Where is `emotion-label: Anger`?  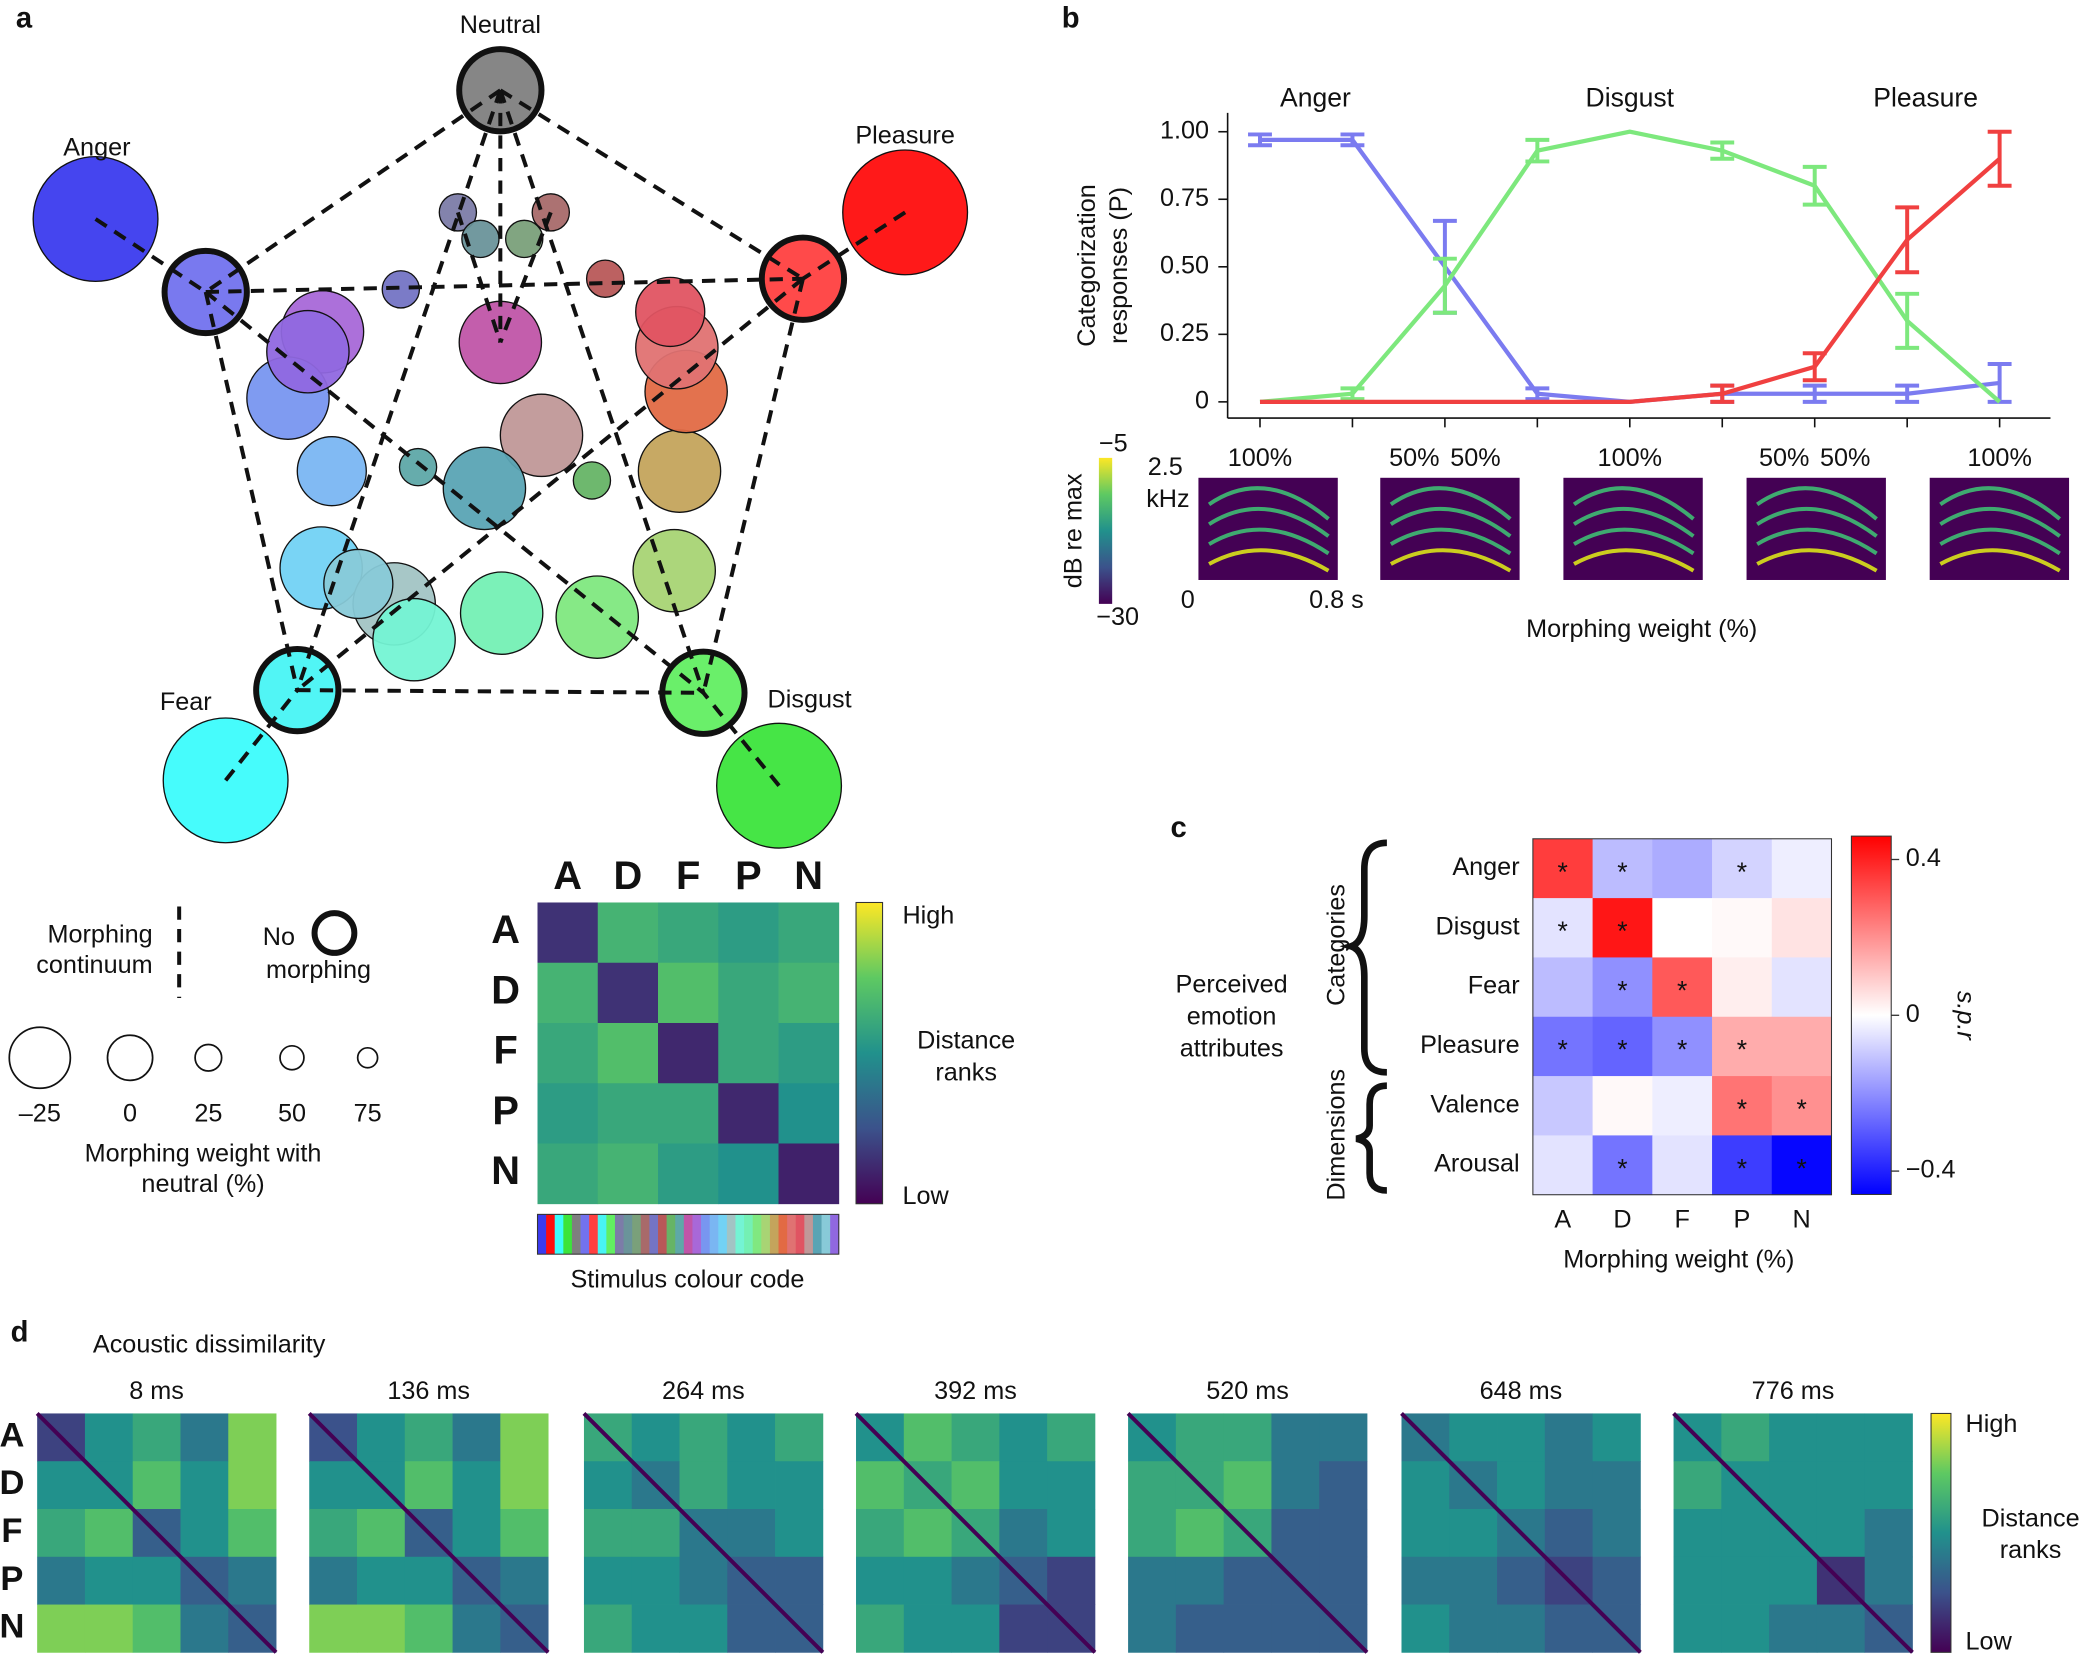
emotion-label: Anger is located at coordinates (96, 147).